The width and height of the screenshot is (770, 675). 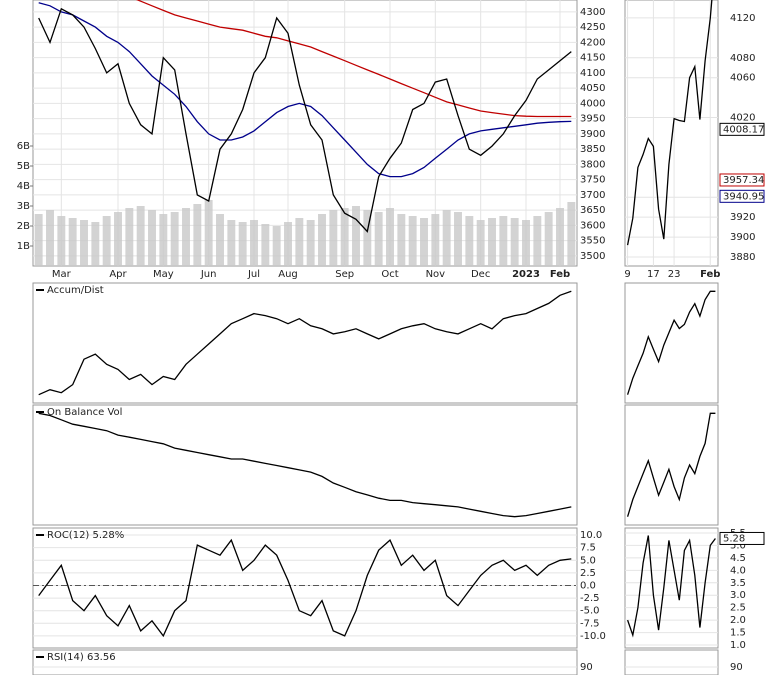 What do you see at coordinates (592, 88) in the screenshot?
I see `y-tick-label: 4050` at bounding box center [592, 88].